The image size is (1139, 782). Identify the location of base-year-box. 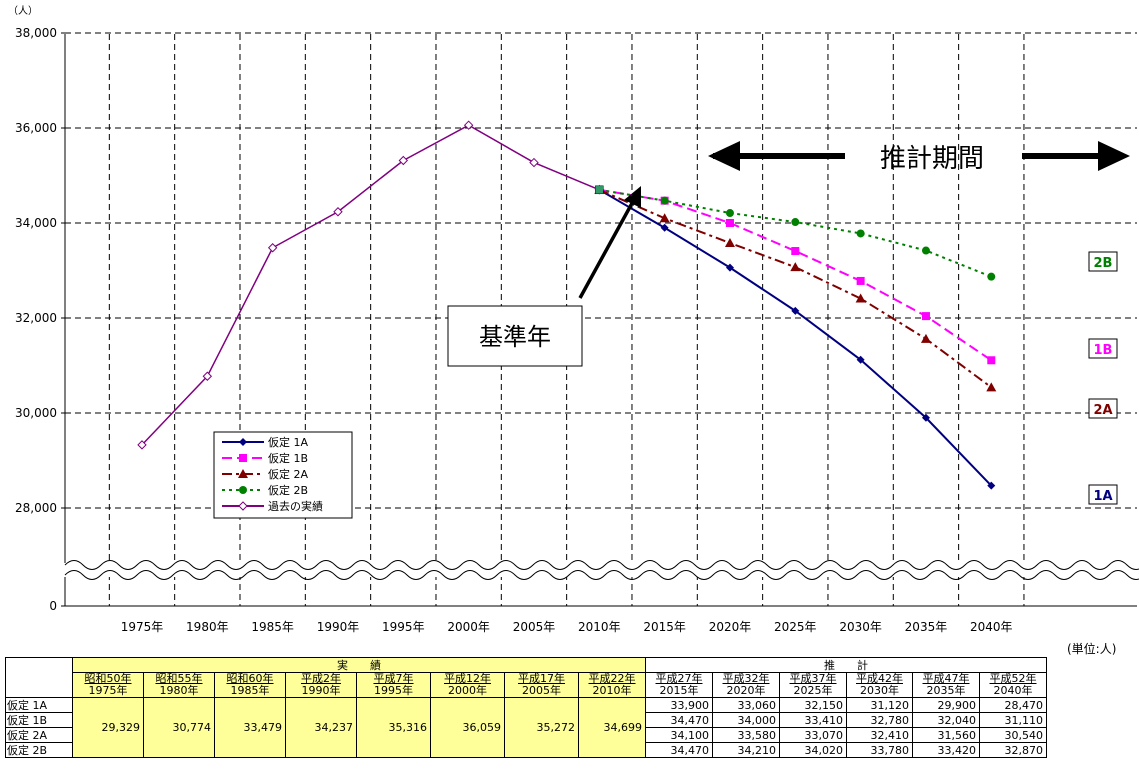
(515, 336).